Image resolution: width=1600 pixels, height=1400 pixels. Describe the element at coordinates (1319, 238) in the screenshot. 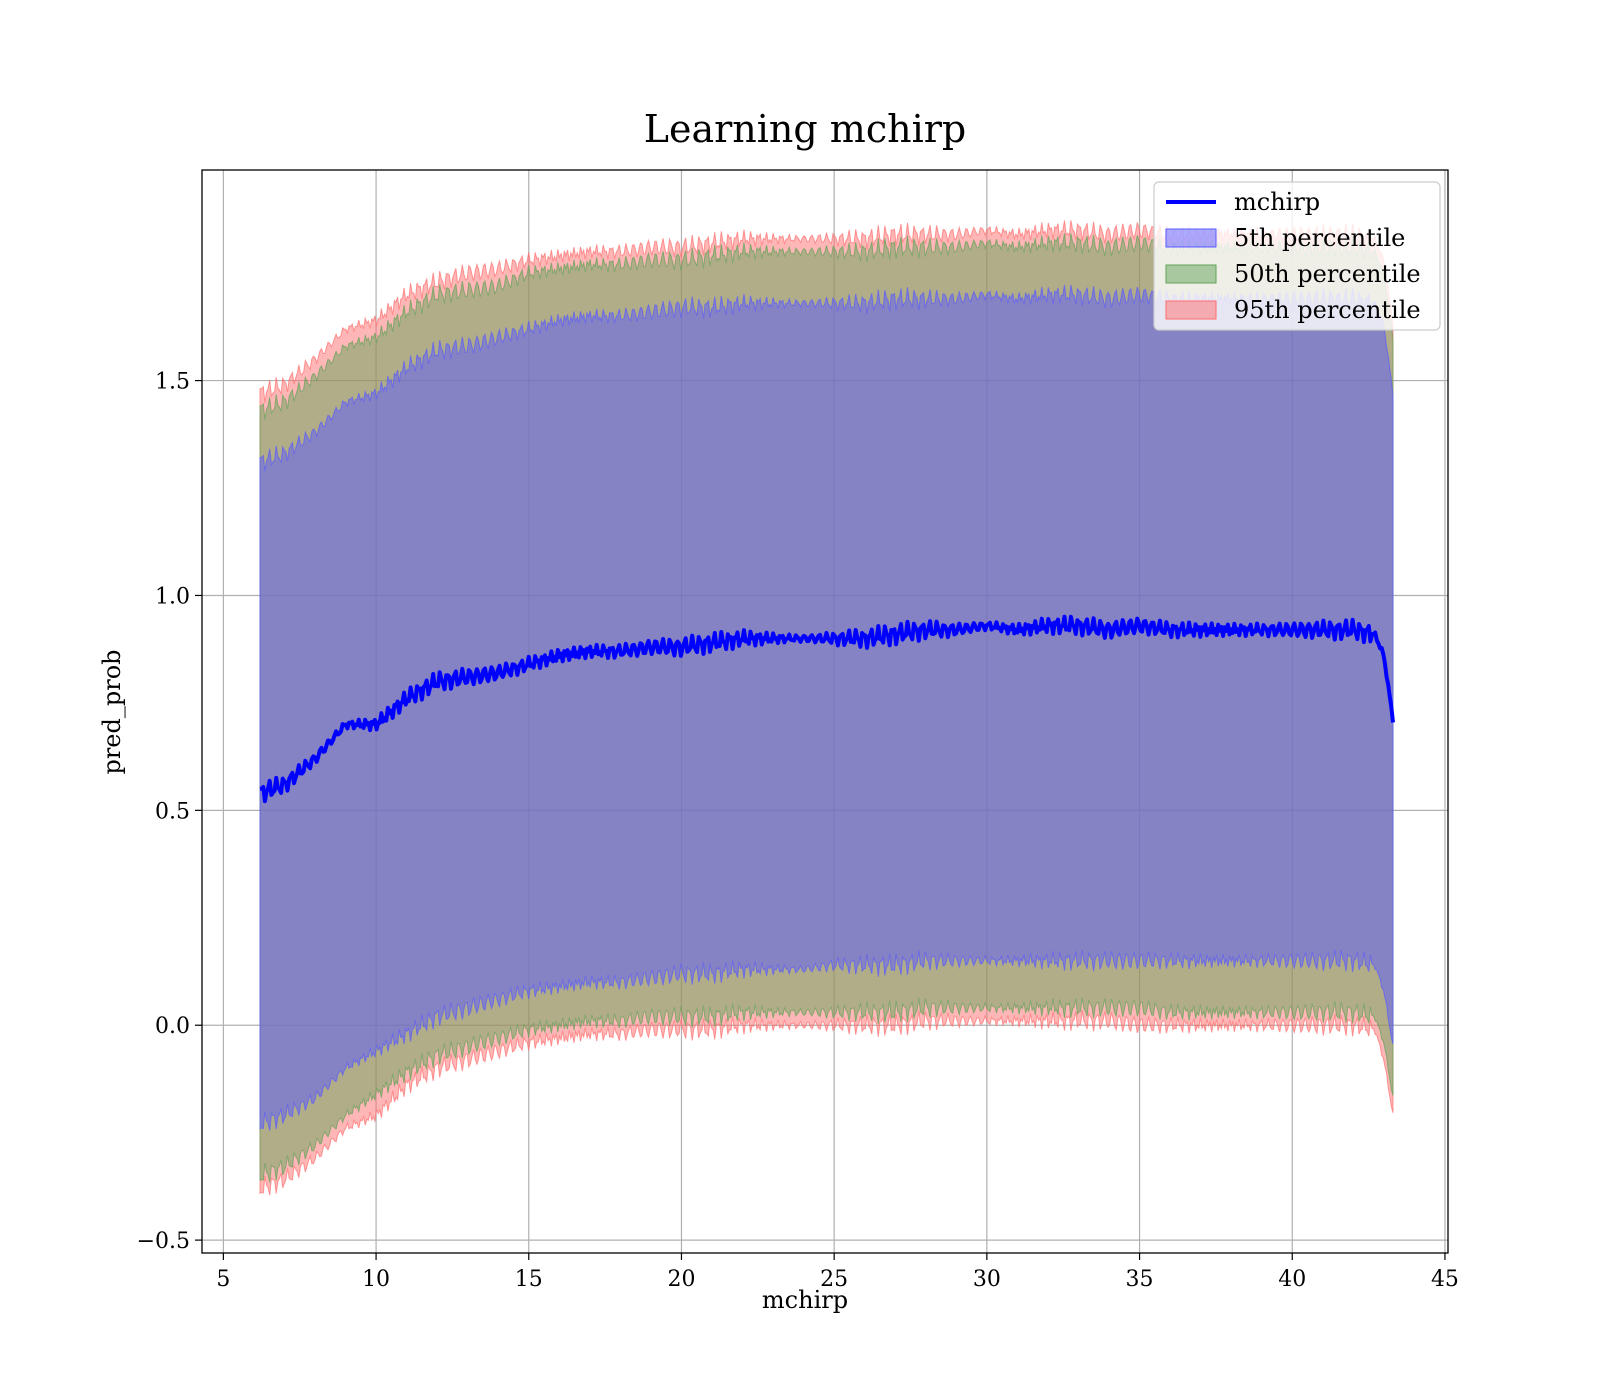

I see `legend-entry-label: 5th percentile` at that location.